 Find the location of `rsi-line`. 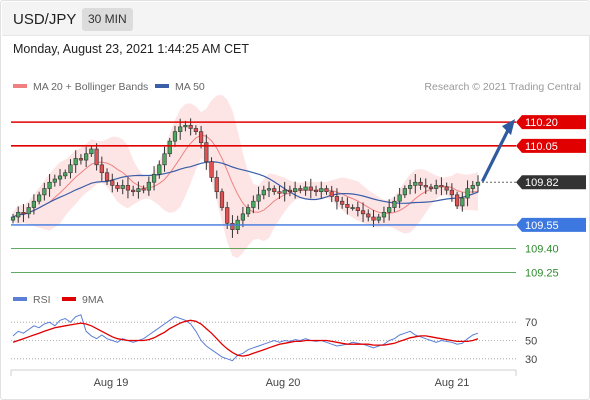

rsi-line is located at coordinates (245, 338).